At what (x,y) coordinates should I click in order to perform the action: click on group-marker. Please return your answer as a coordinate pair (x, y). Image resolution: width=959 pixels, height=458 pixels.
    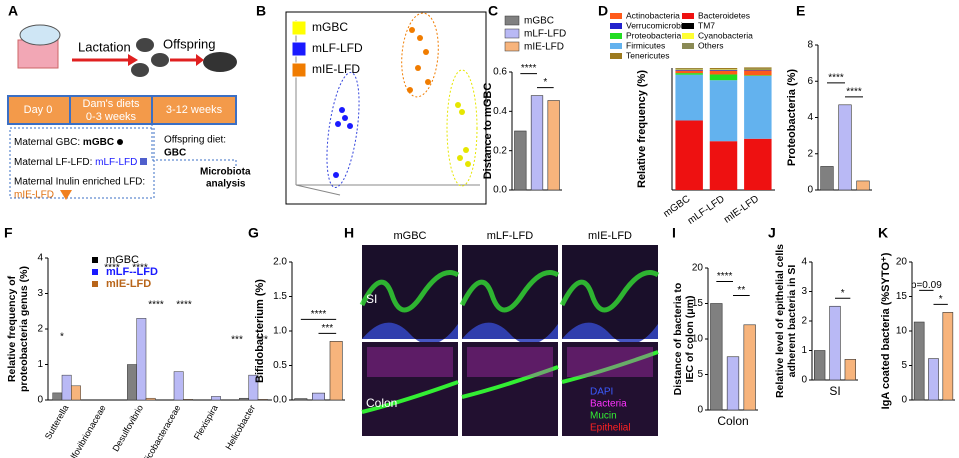
    Looking at the image, I should click on (143, 161).